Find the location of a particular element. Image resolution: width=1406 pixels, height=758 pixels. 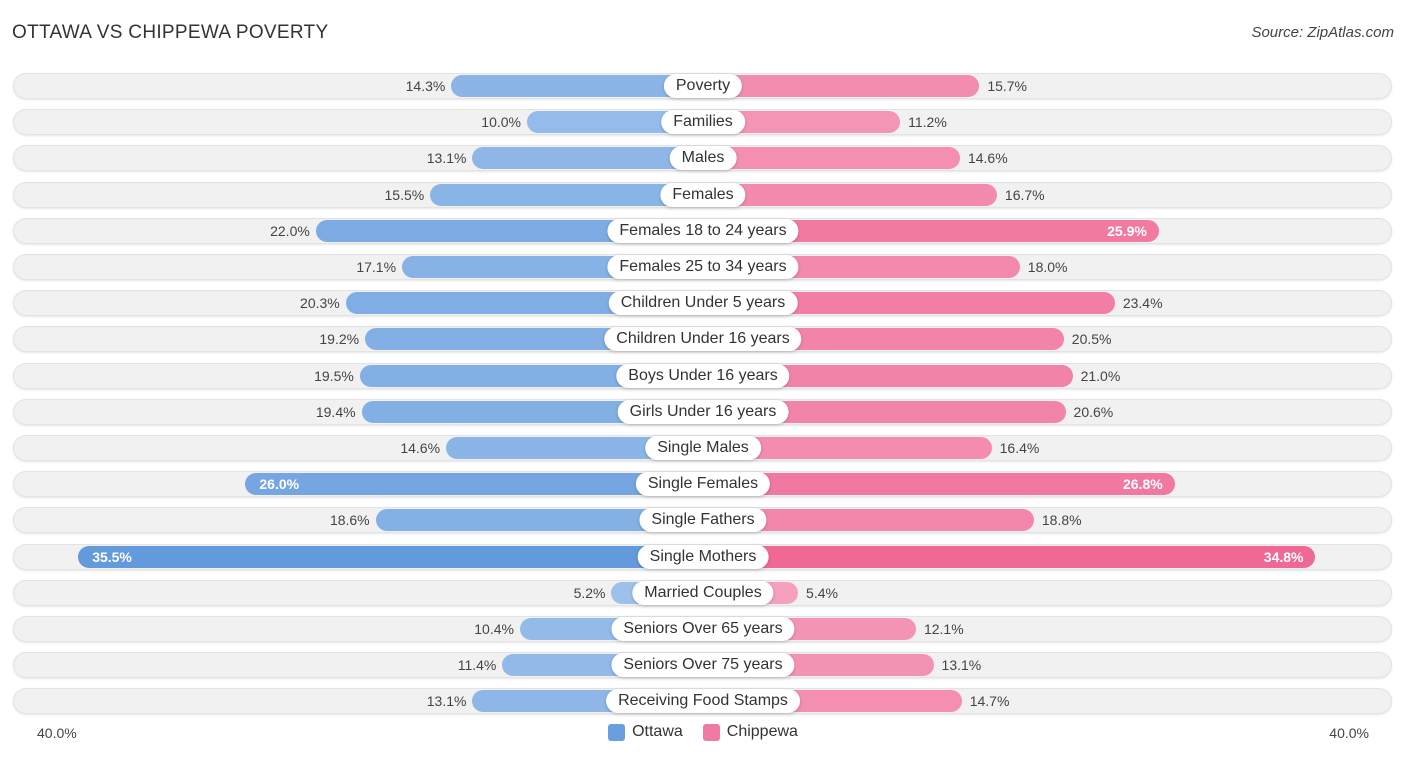

value-label-ottawa-poverty: 14.3% is located at coordinates (425, 86).